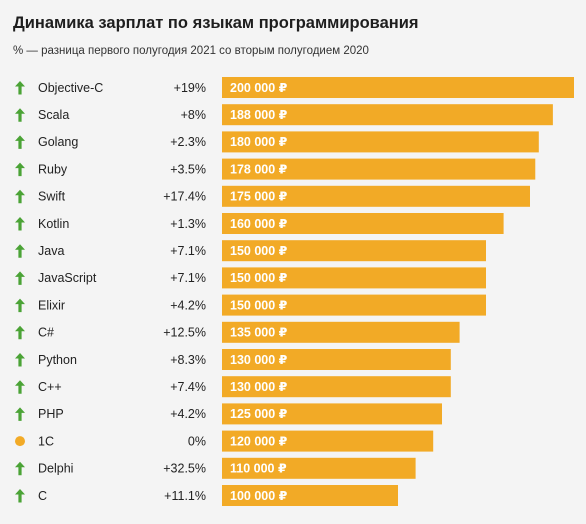 The image size is (586, 524). Describe the element at coordinates (46, 441) in the screenshot. I see `category-label: 1С` at that location.